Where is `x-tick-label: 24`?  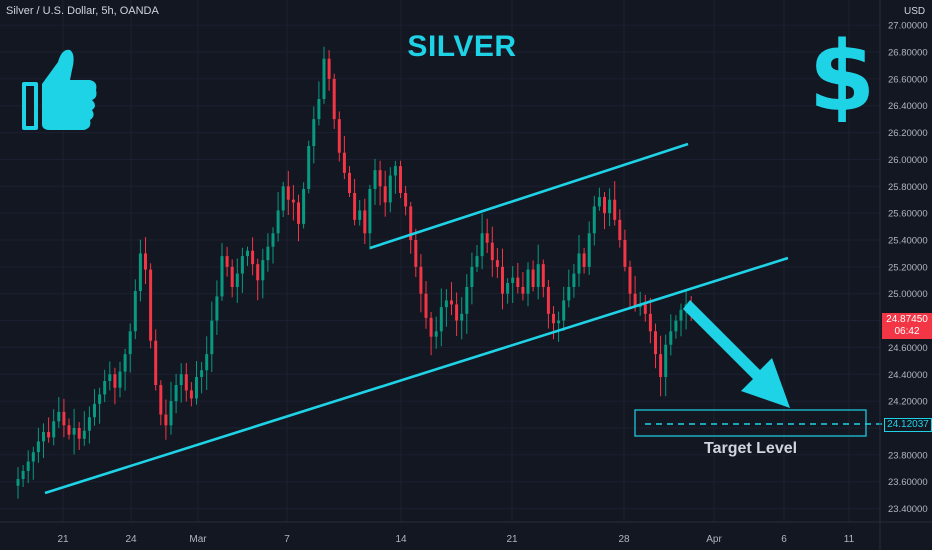
x-tick-label: 24 is located at coordinates (131, 539).